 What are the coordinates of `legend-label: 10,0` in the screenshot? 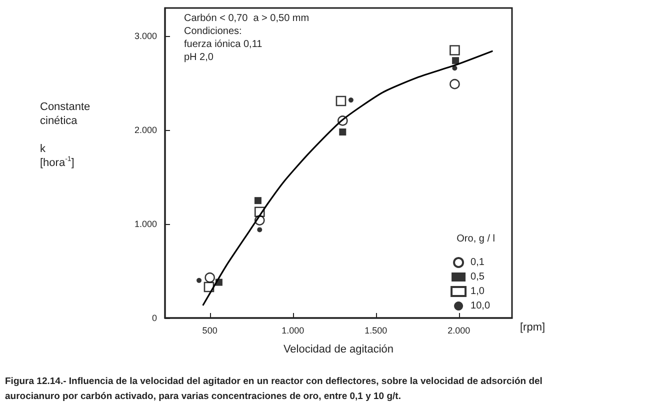 It's located at (480, 306).